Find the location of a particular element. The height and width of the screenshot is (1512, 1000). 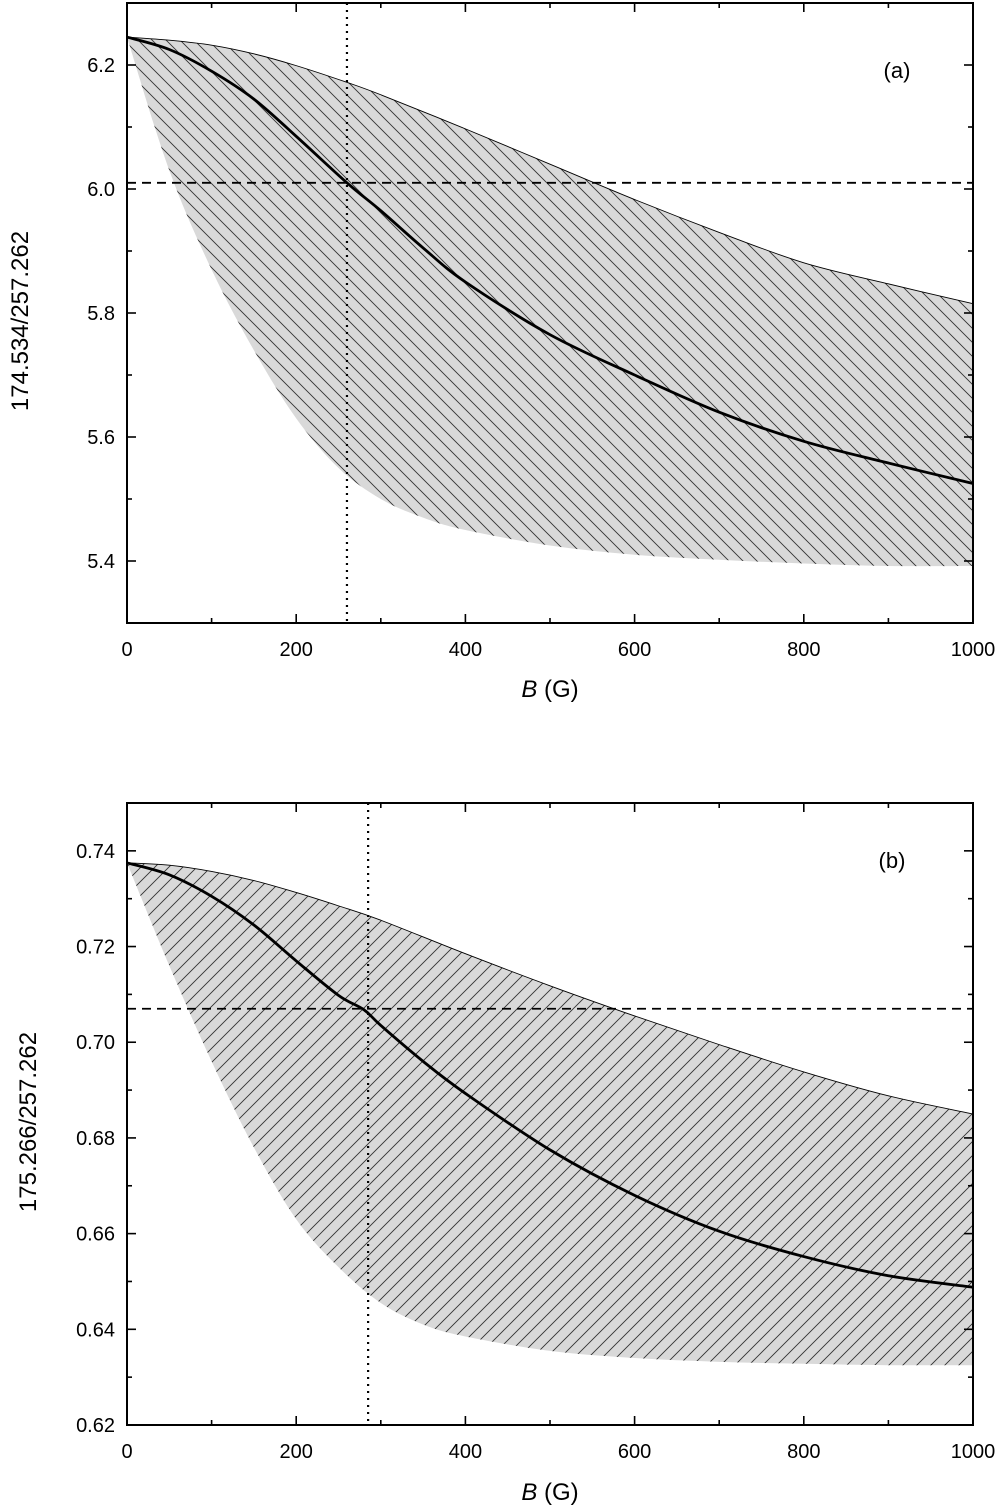

y-tick-label: 5.8 is located at coordinates (101, 314).